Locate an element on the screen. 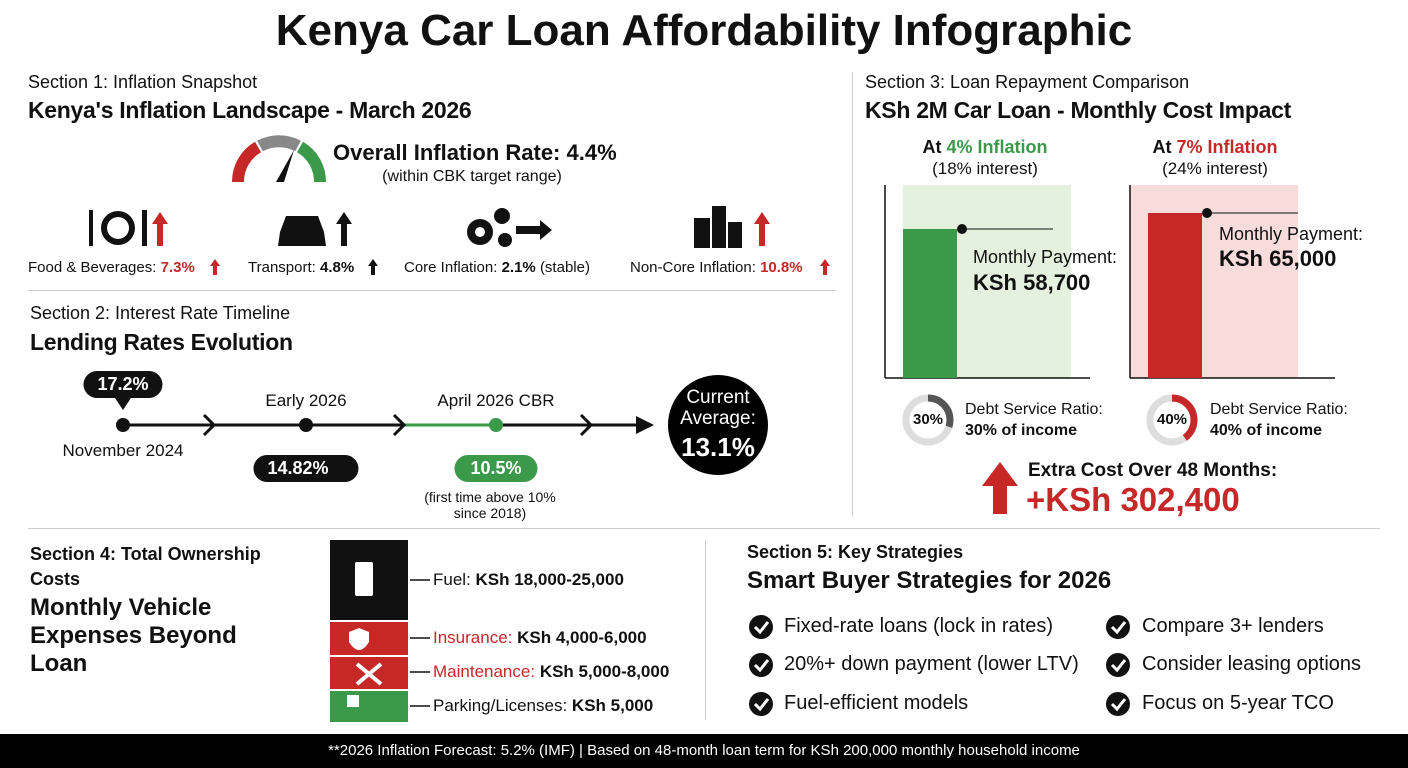 The height and width of the screenshot is (768, 1408). scenario-interest: (24% interest) is located at coordinates (1215, 168).